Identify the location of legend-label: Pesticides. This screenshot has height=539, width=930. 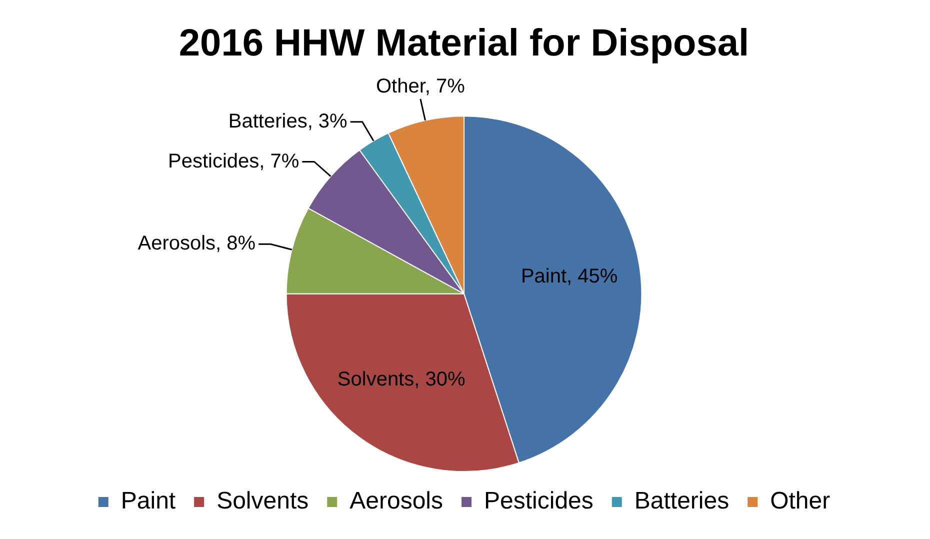
(539, 501).